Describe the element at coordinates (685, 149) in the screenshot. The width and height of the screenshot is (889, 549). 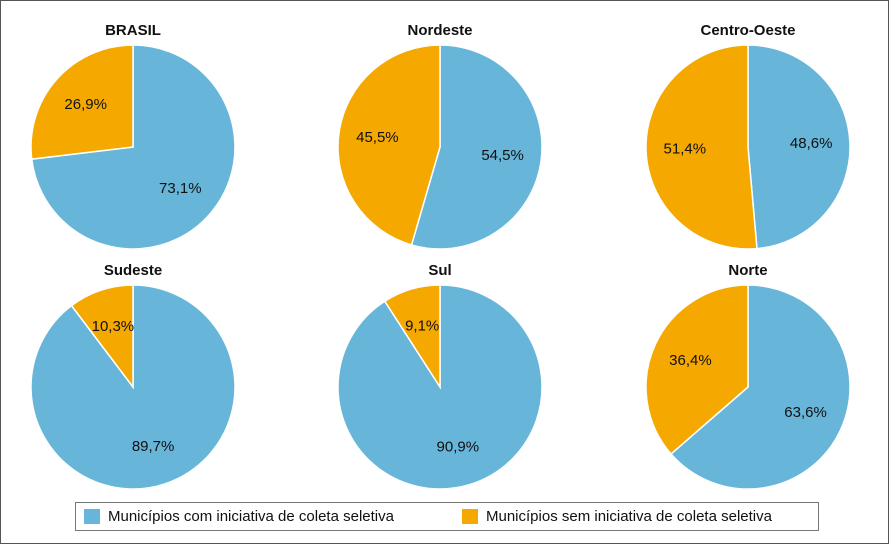
I see `data-label: 51,4%` at that location.